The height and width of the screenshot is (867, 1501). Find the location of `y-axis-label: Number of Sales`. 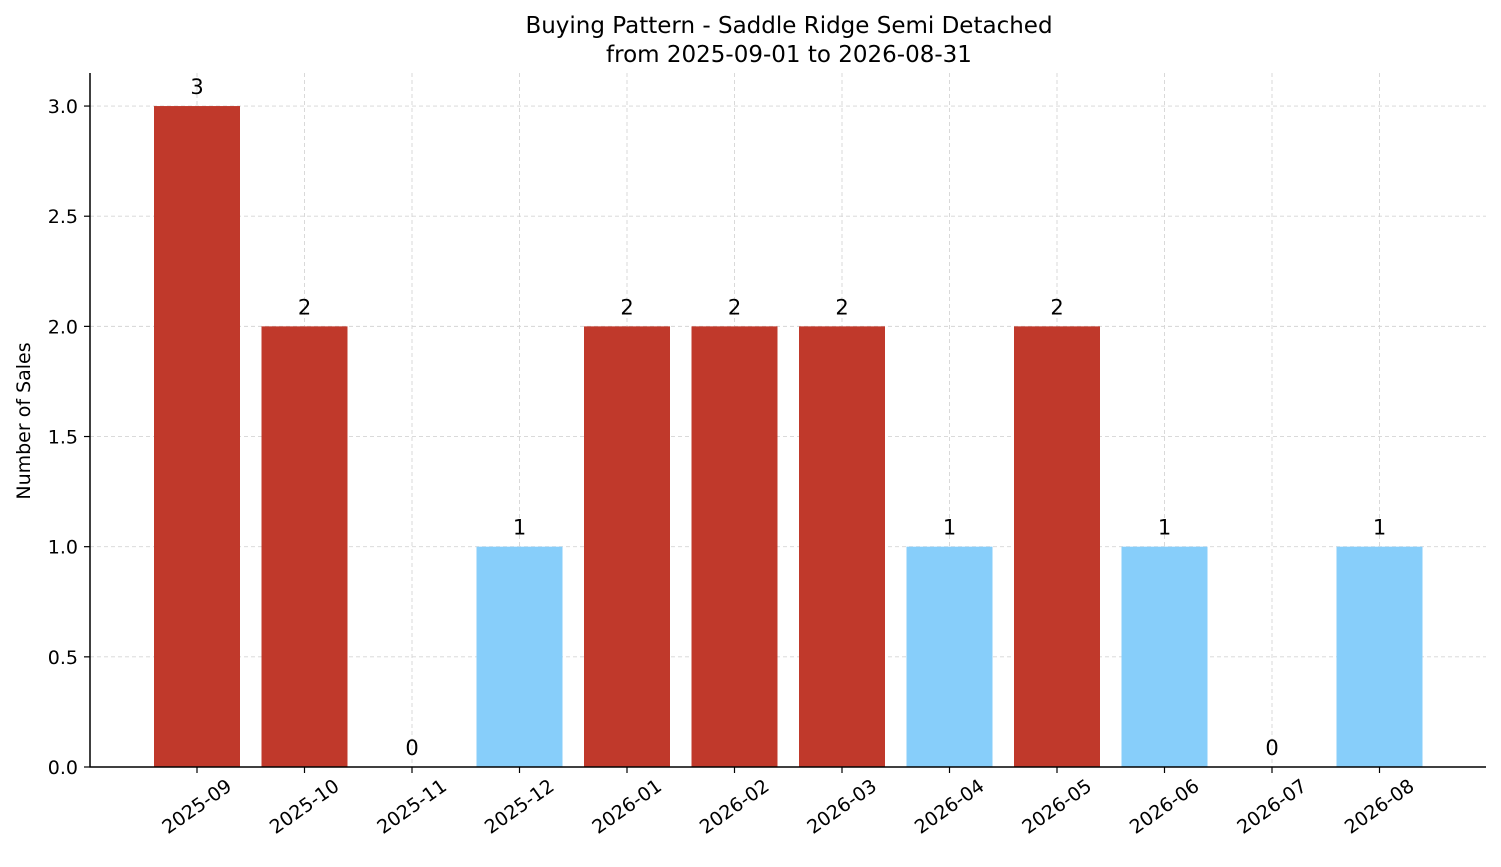

y-axis-label: Number of Sales is located at coordinates (24, 420).